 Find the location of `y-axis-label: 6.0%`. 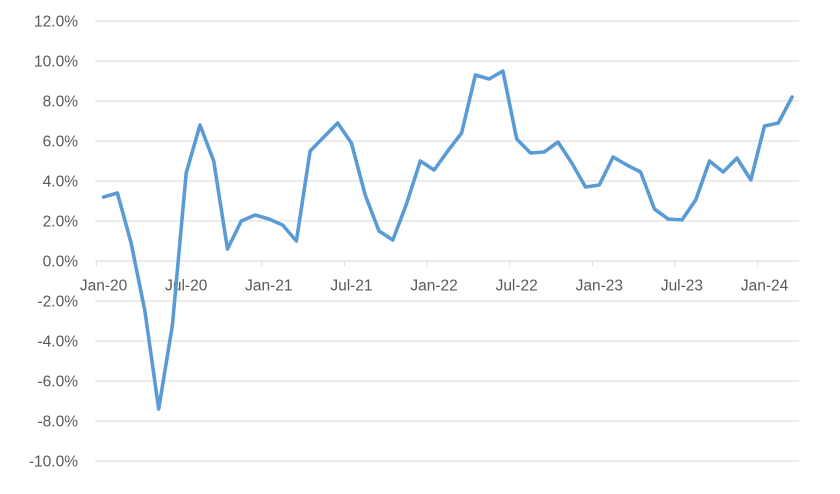

y-axis-label: 6.0% is located at coordinates (61, 142).